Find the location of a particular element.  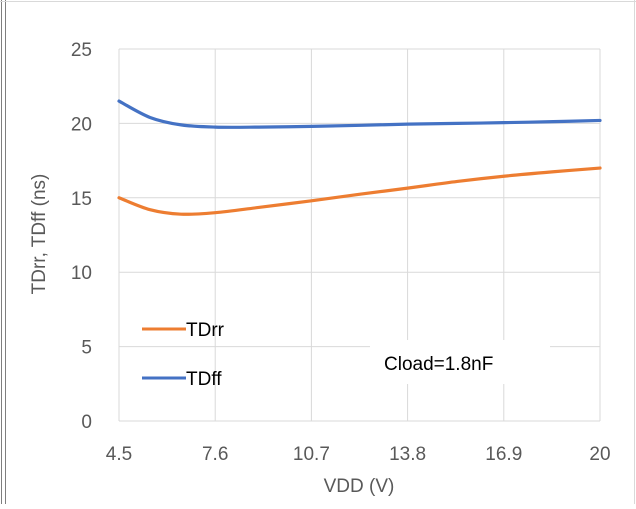

y-tick-label: 25 is located at coordinates (81, 50).